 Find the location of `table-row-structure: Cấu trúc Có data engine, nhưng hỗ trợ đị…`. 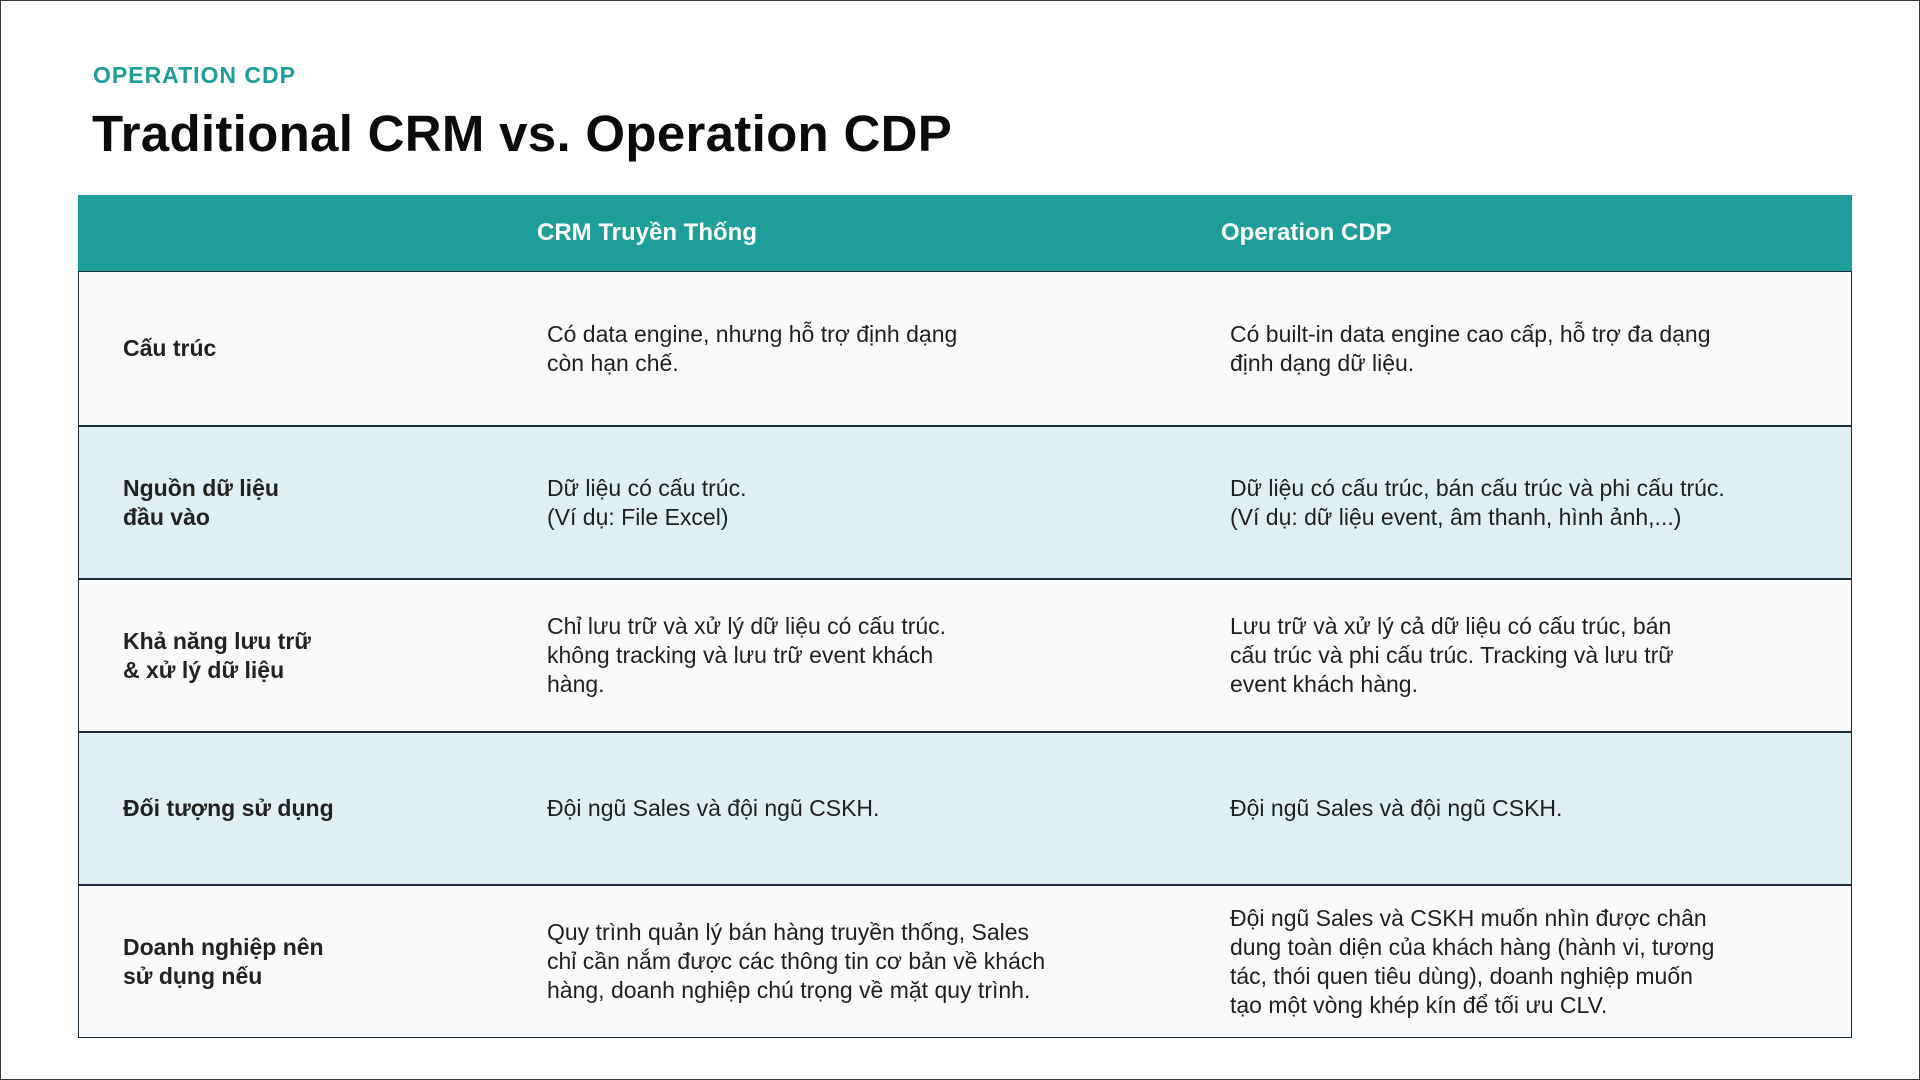

table-row-structure: Cấu trúc Có data engine, nhưng hỗ trợ đị… is located at coordinates (965, 348).